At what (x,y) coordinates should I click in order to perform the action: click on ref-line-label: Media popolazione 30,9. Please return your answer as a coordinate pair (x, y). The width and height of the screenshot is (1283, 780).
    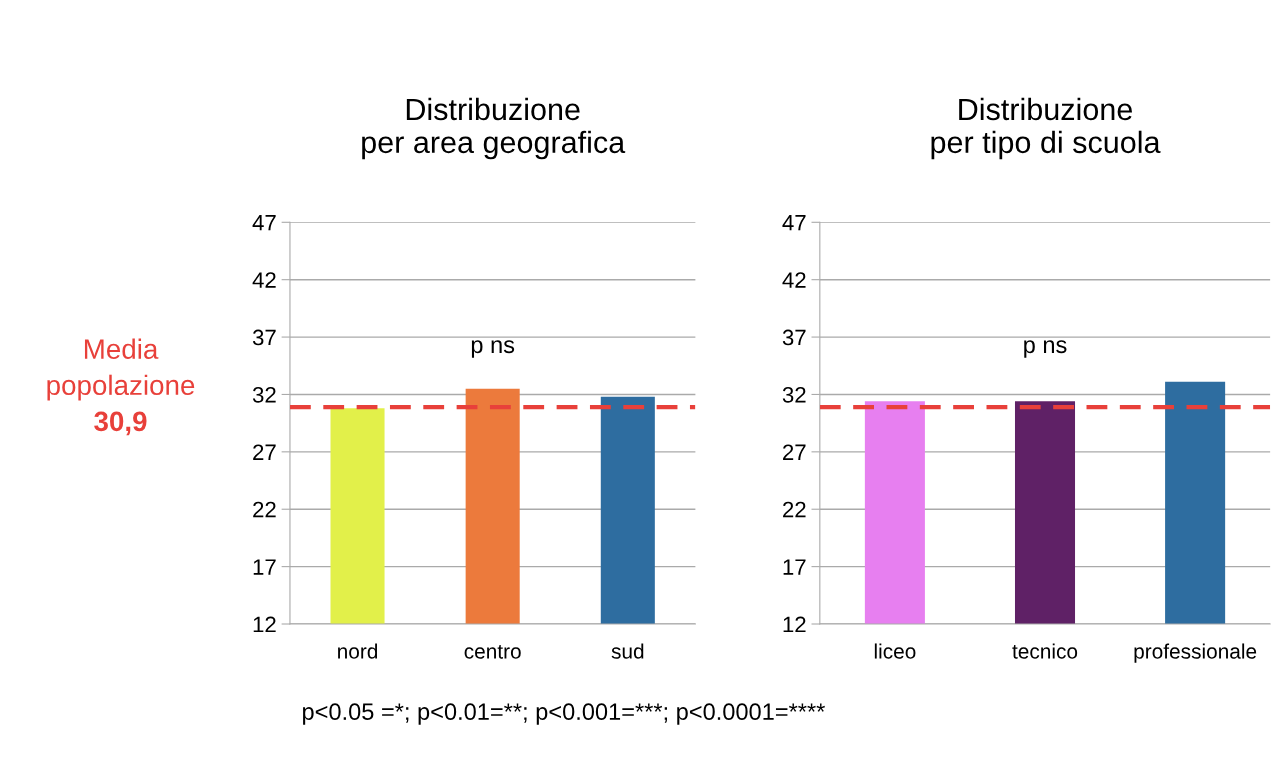
    Looking at the image, I should click on (121, 387).